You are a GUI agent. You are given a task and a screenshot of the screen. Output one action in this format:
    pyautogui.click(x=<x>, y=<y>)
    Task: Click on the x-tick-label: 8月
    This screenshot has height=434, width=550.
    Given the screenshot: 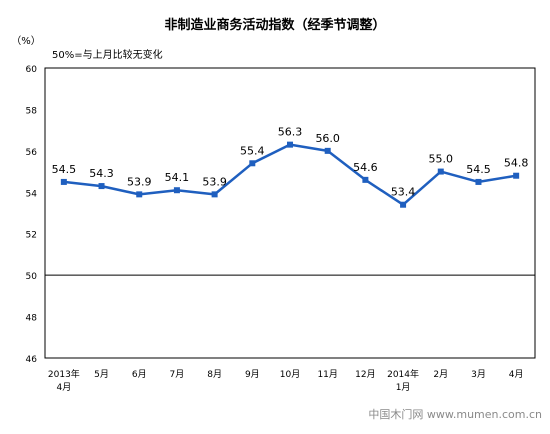 What is the action you would take?
    pyautogui.click(x=214, y=374)
    